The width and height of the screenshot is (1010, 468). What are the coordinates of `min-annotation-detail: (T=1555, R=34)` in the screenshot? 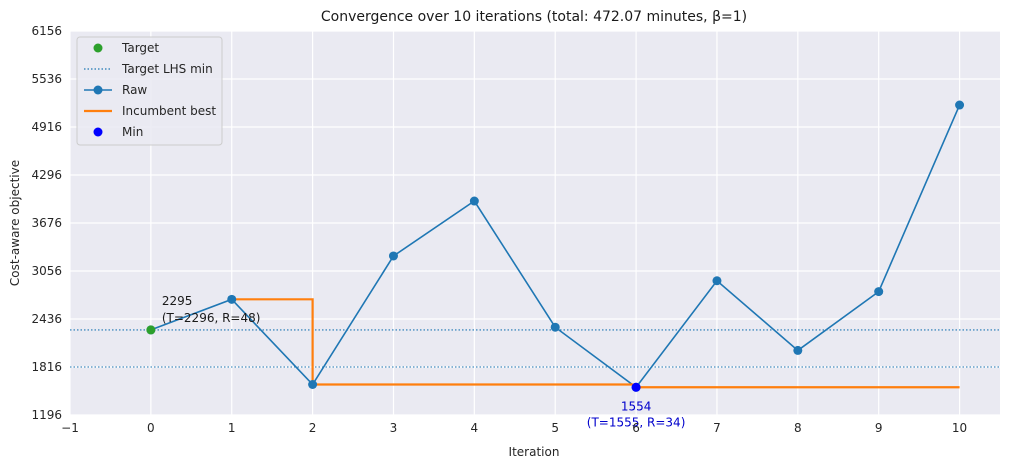 It's located at (636, 422).